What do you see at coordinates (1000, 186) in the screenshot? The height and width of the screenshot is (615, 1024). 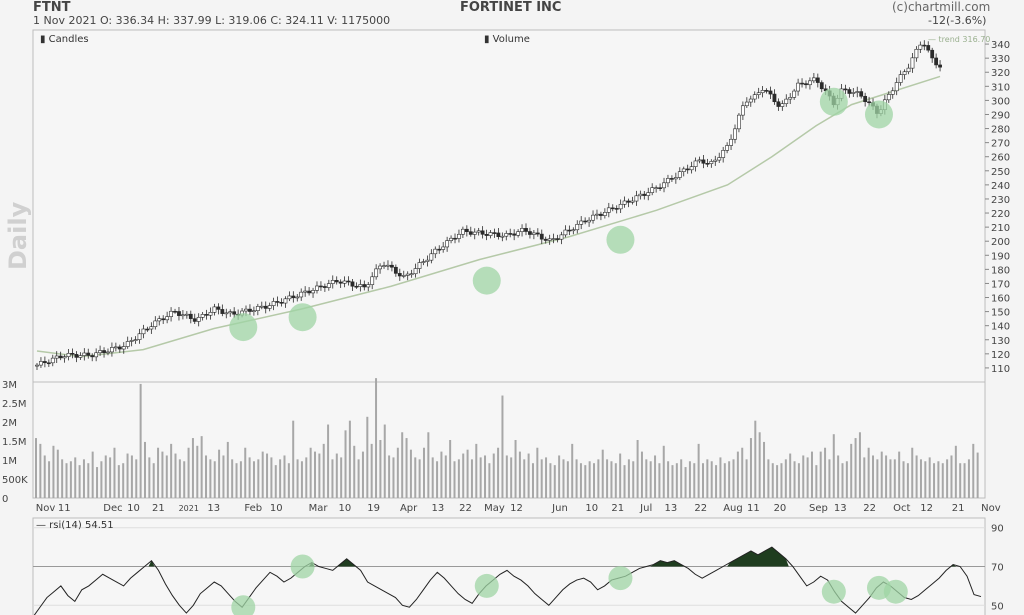 I see `price-tick-label: 240` at bounding box center [1000, 186].